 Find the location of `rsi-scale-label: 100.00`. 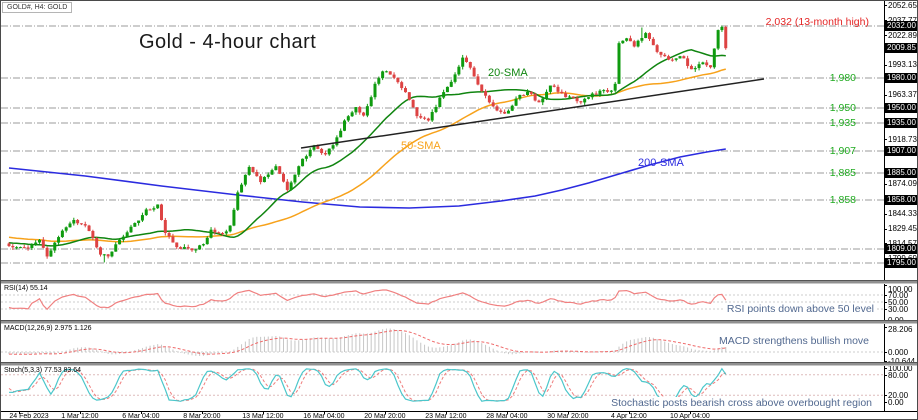

rsi-scale-label: 100.00 is located at coordinates (900, 289).